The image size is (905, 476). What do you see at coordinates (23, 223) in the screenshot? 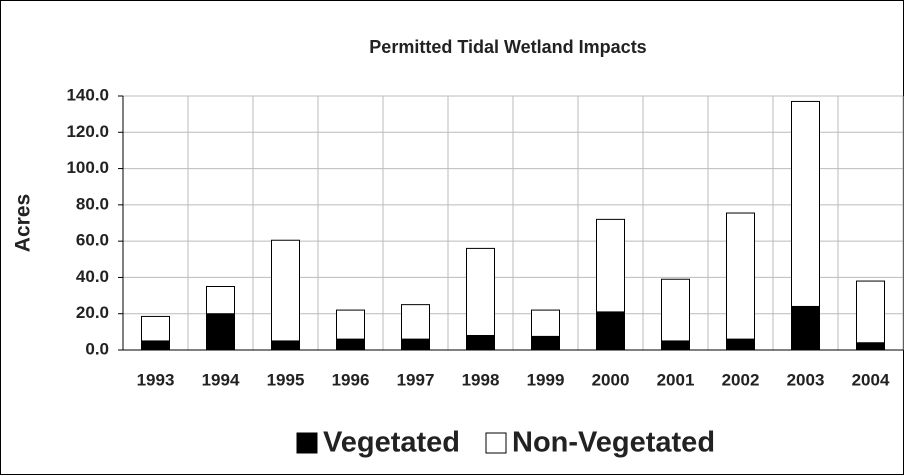
I see `y-axis-label: Acres` at bounding box center [23, 223].